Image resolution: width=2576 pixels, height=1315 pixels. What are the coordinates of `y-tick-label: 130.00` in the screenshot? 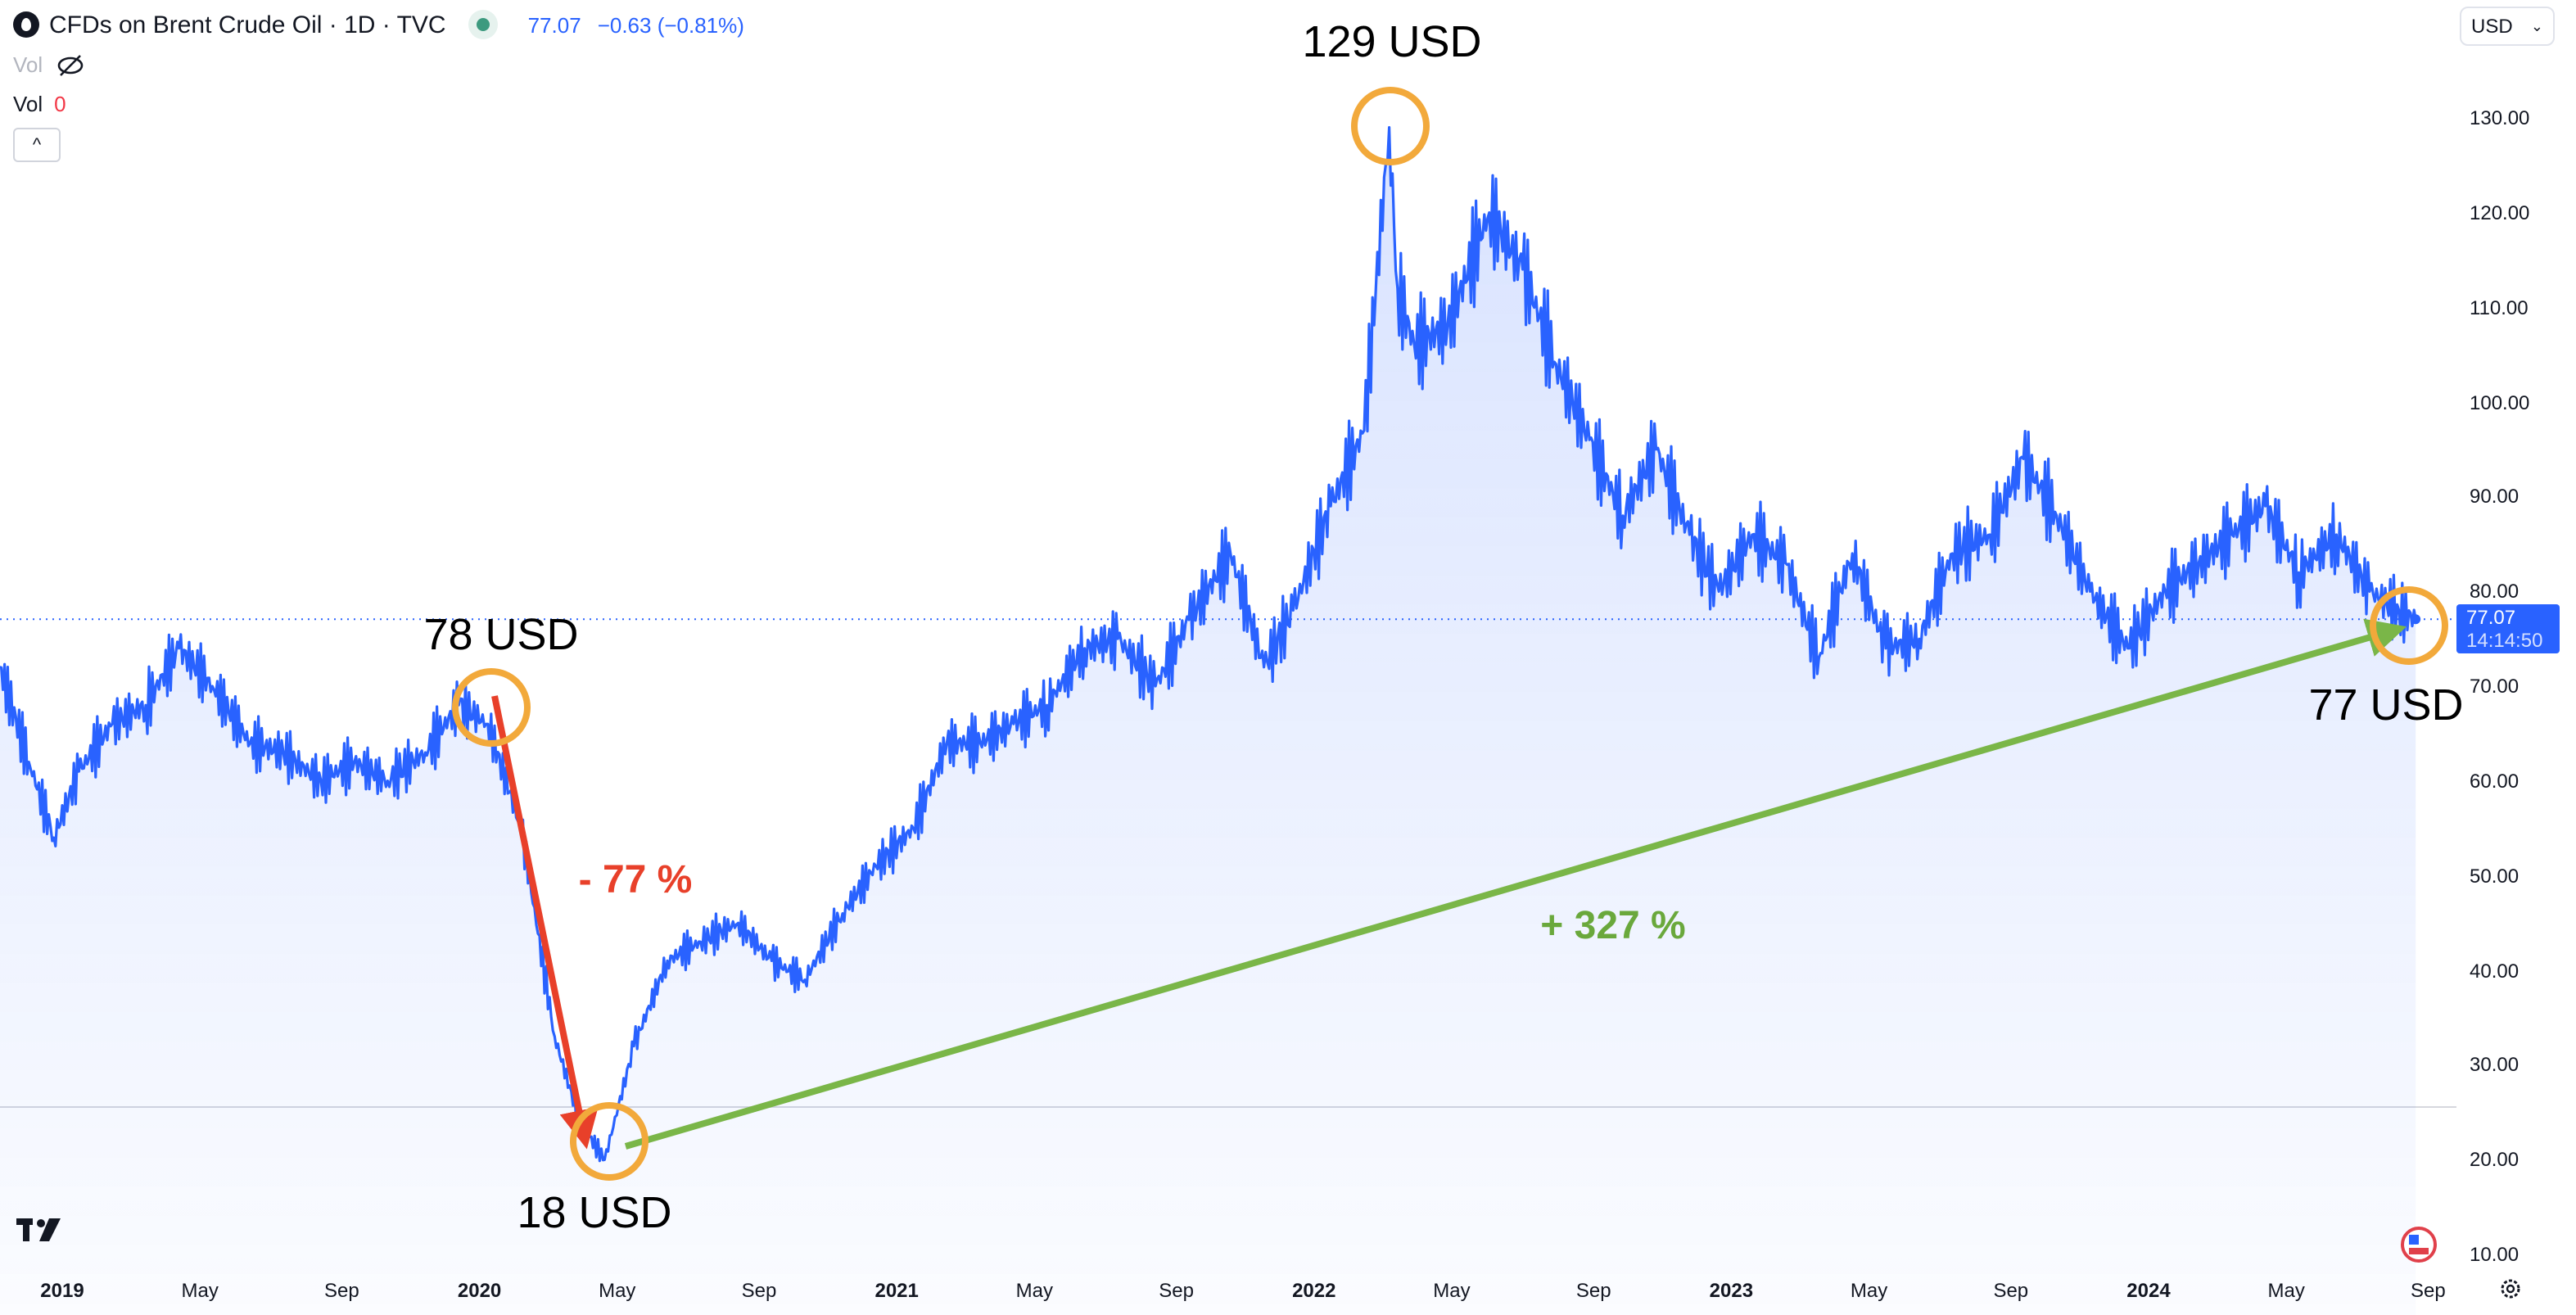 It's located at (2500, 118).